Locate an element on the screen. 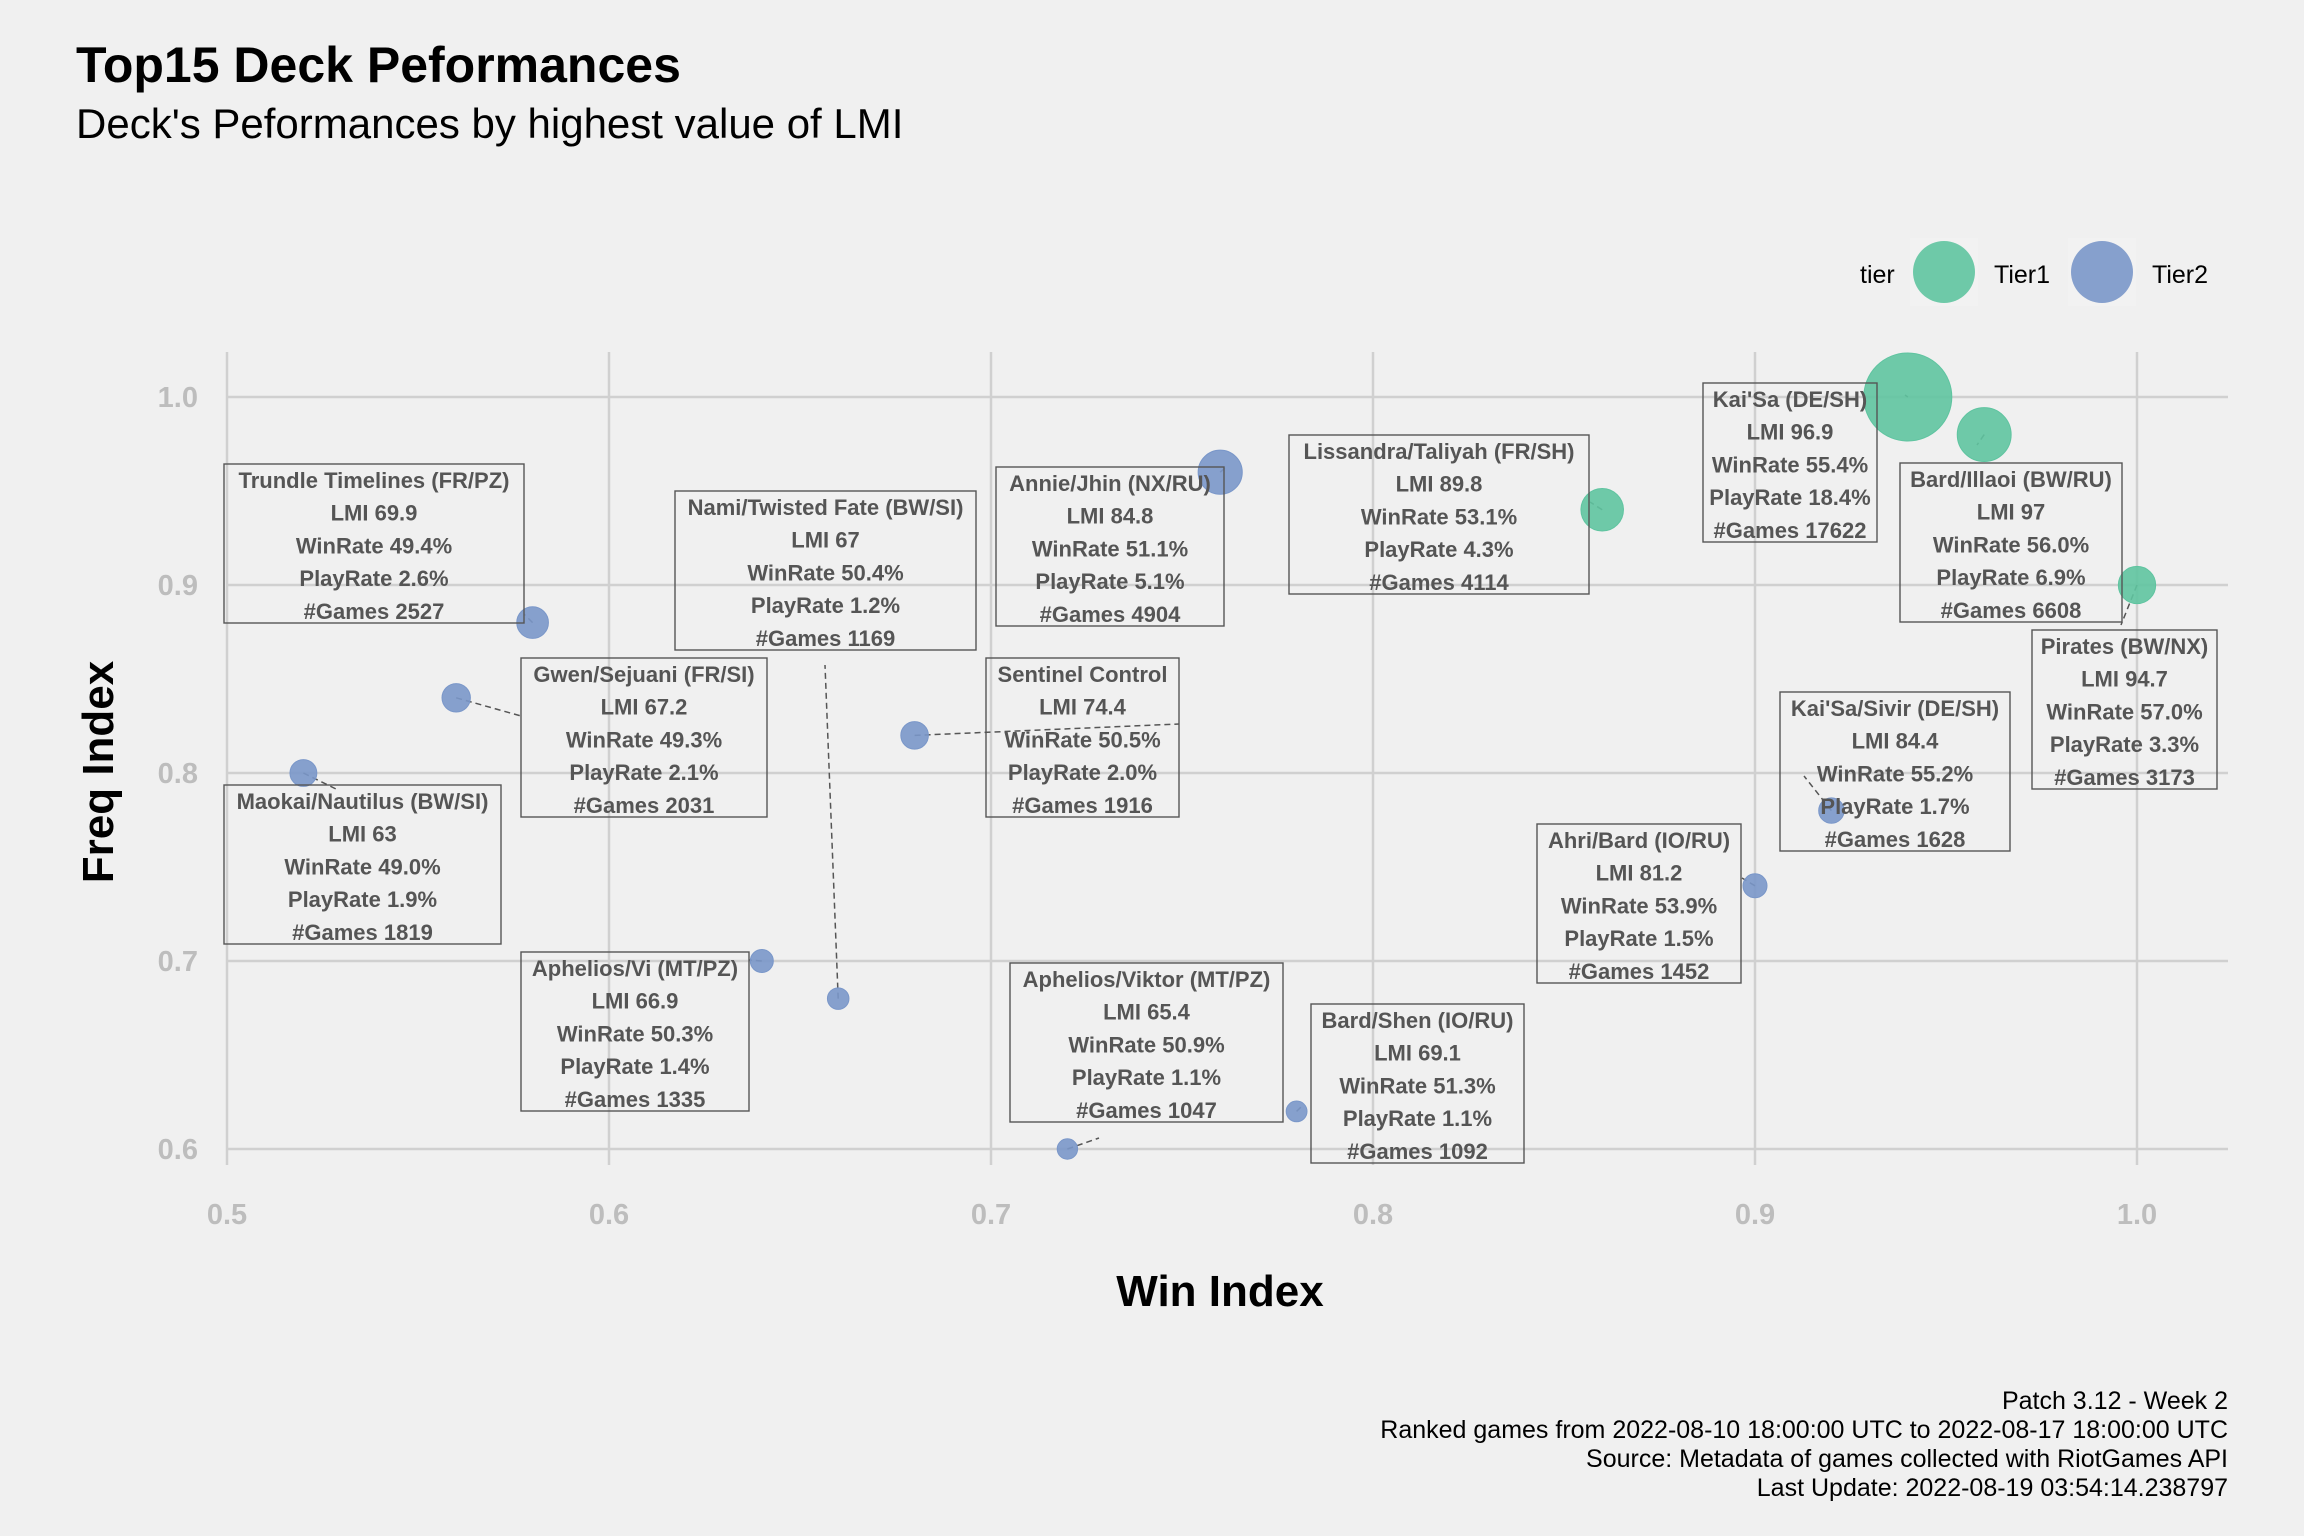  bubble-nami-twisted-fate-bw-si is located at coordinates (838, 998).